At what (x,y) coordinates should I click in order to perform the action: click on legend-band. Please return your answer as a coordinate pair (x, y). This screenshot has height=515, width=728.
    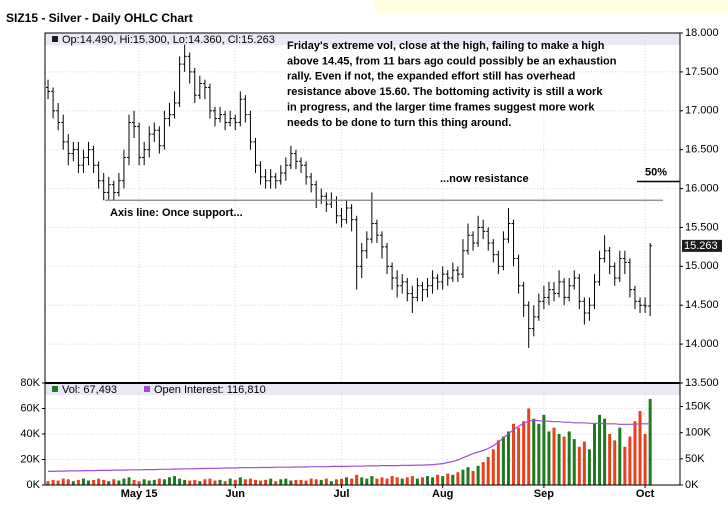
    Looking at the image, I should click on (362, 39).